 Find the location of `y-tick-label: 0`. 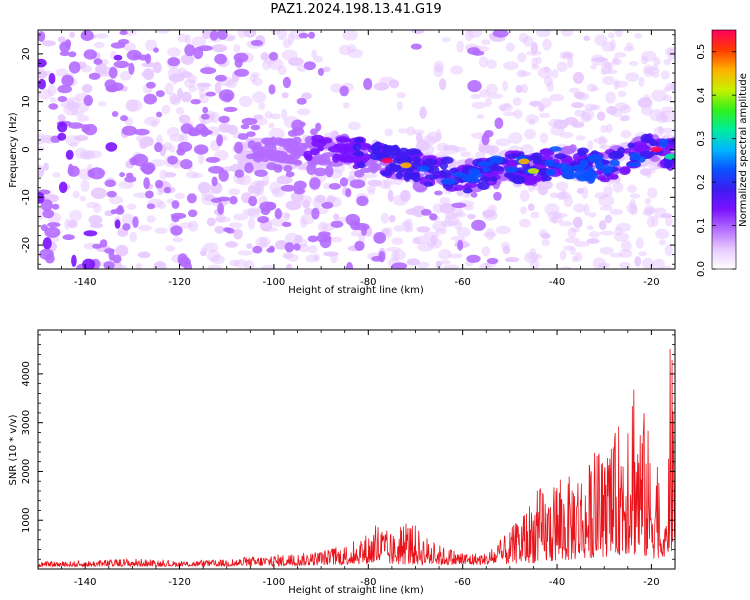

y-tick-label: 0 is located at coordinates (26, 149).